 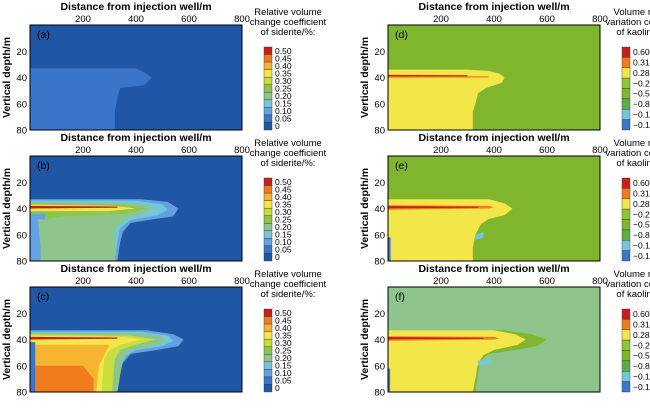 I want to click on legend-level-label: −0.829, so click(x=641, y=104).